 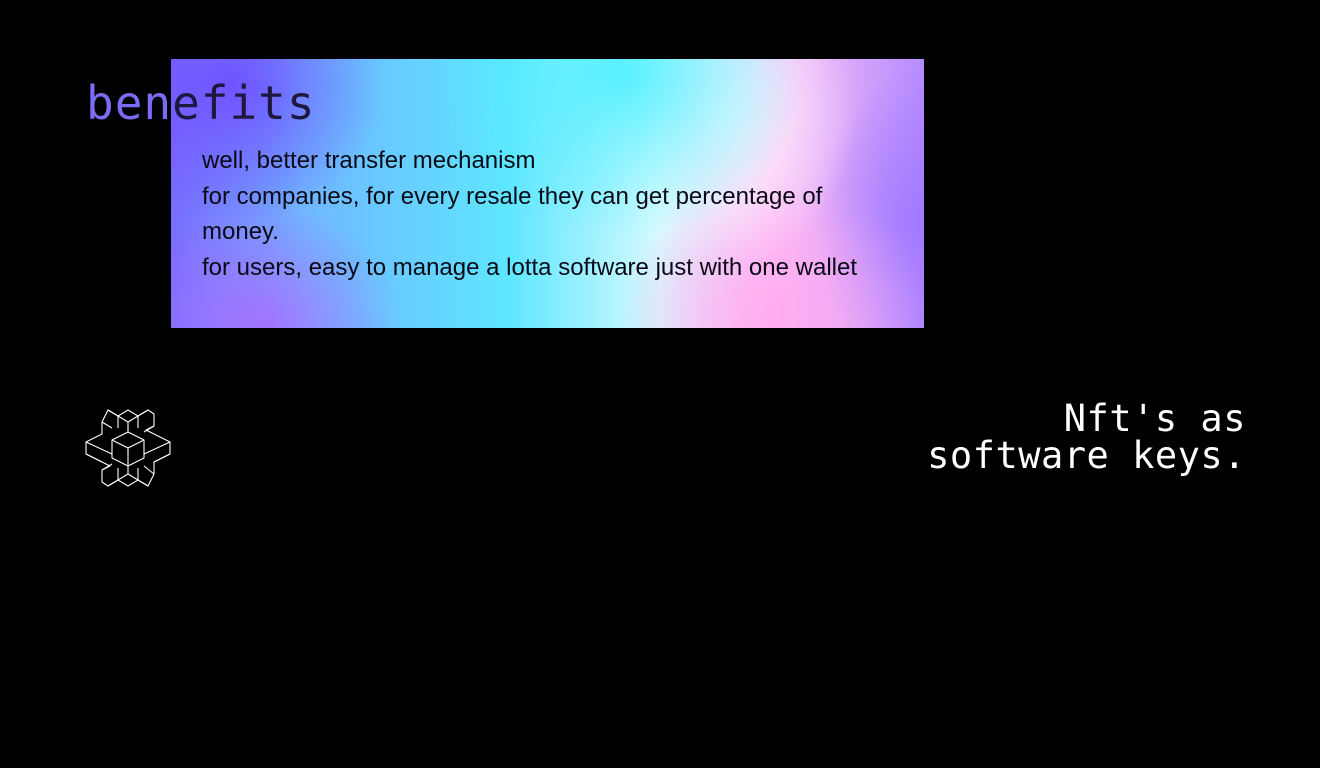 What do you see at coordinates (128, 448) in the screenshot?
I see `geometric-cube-star-icon` at bounding box center [128, 448].